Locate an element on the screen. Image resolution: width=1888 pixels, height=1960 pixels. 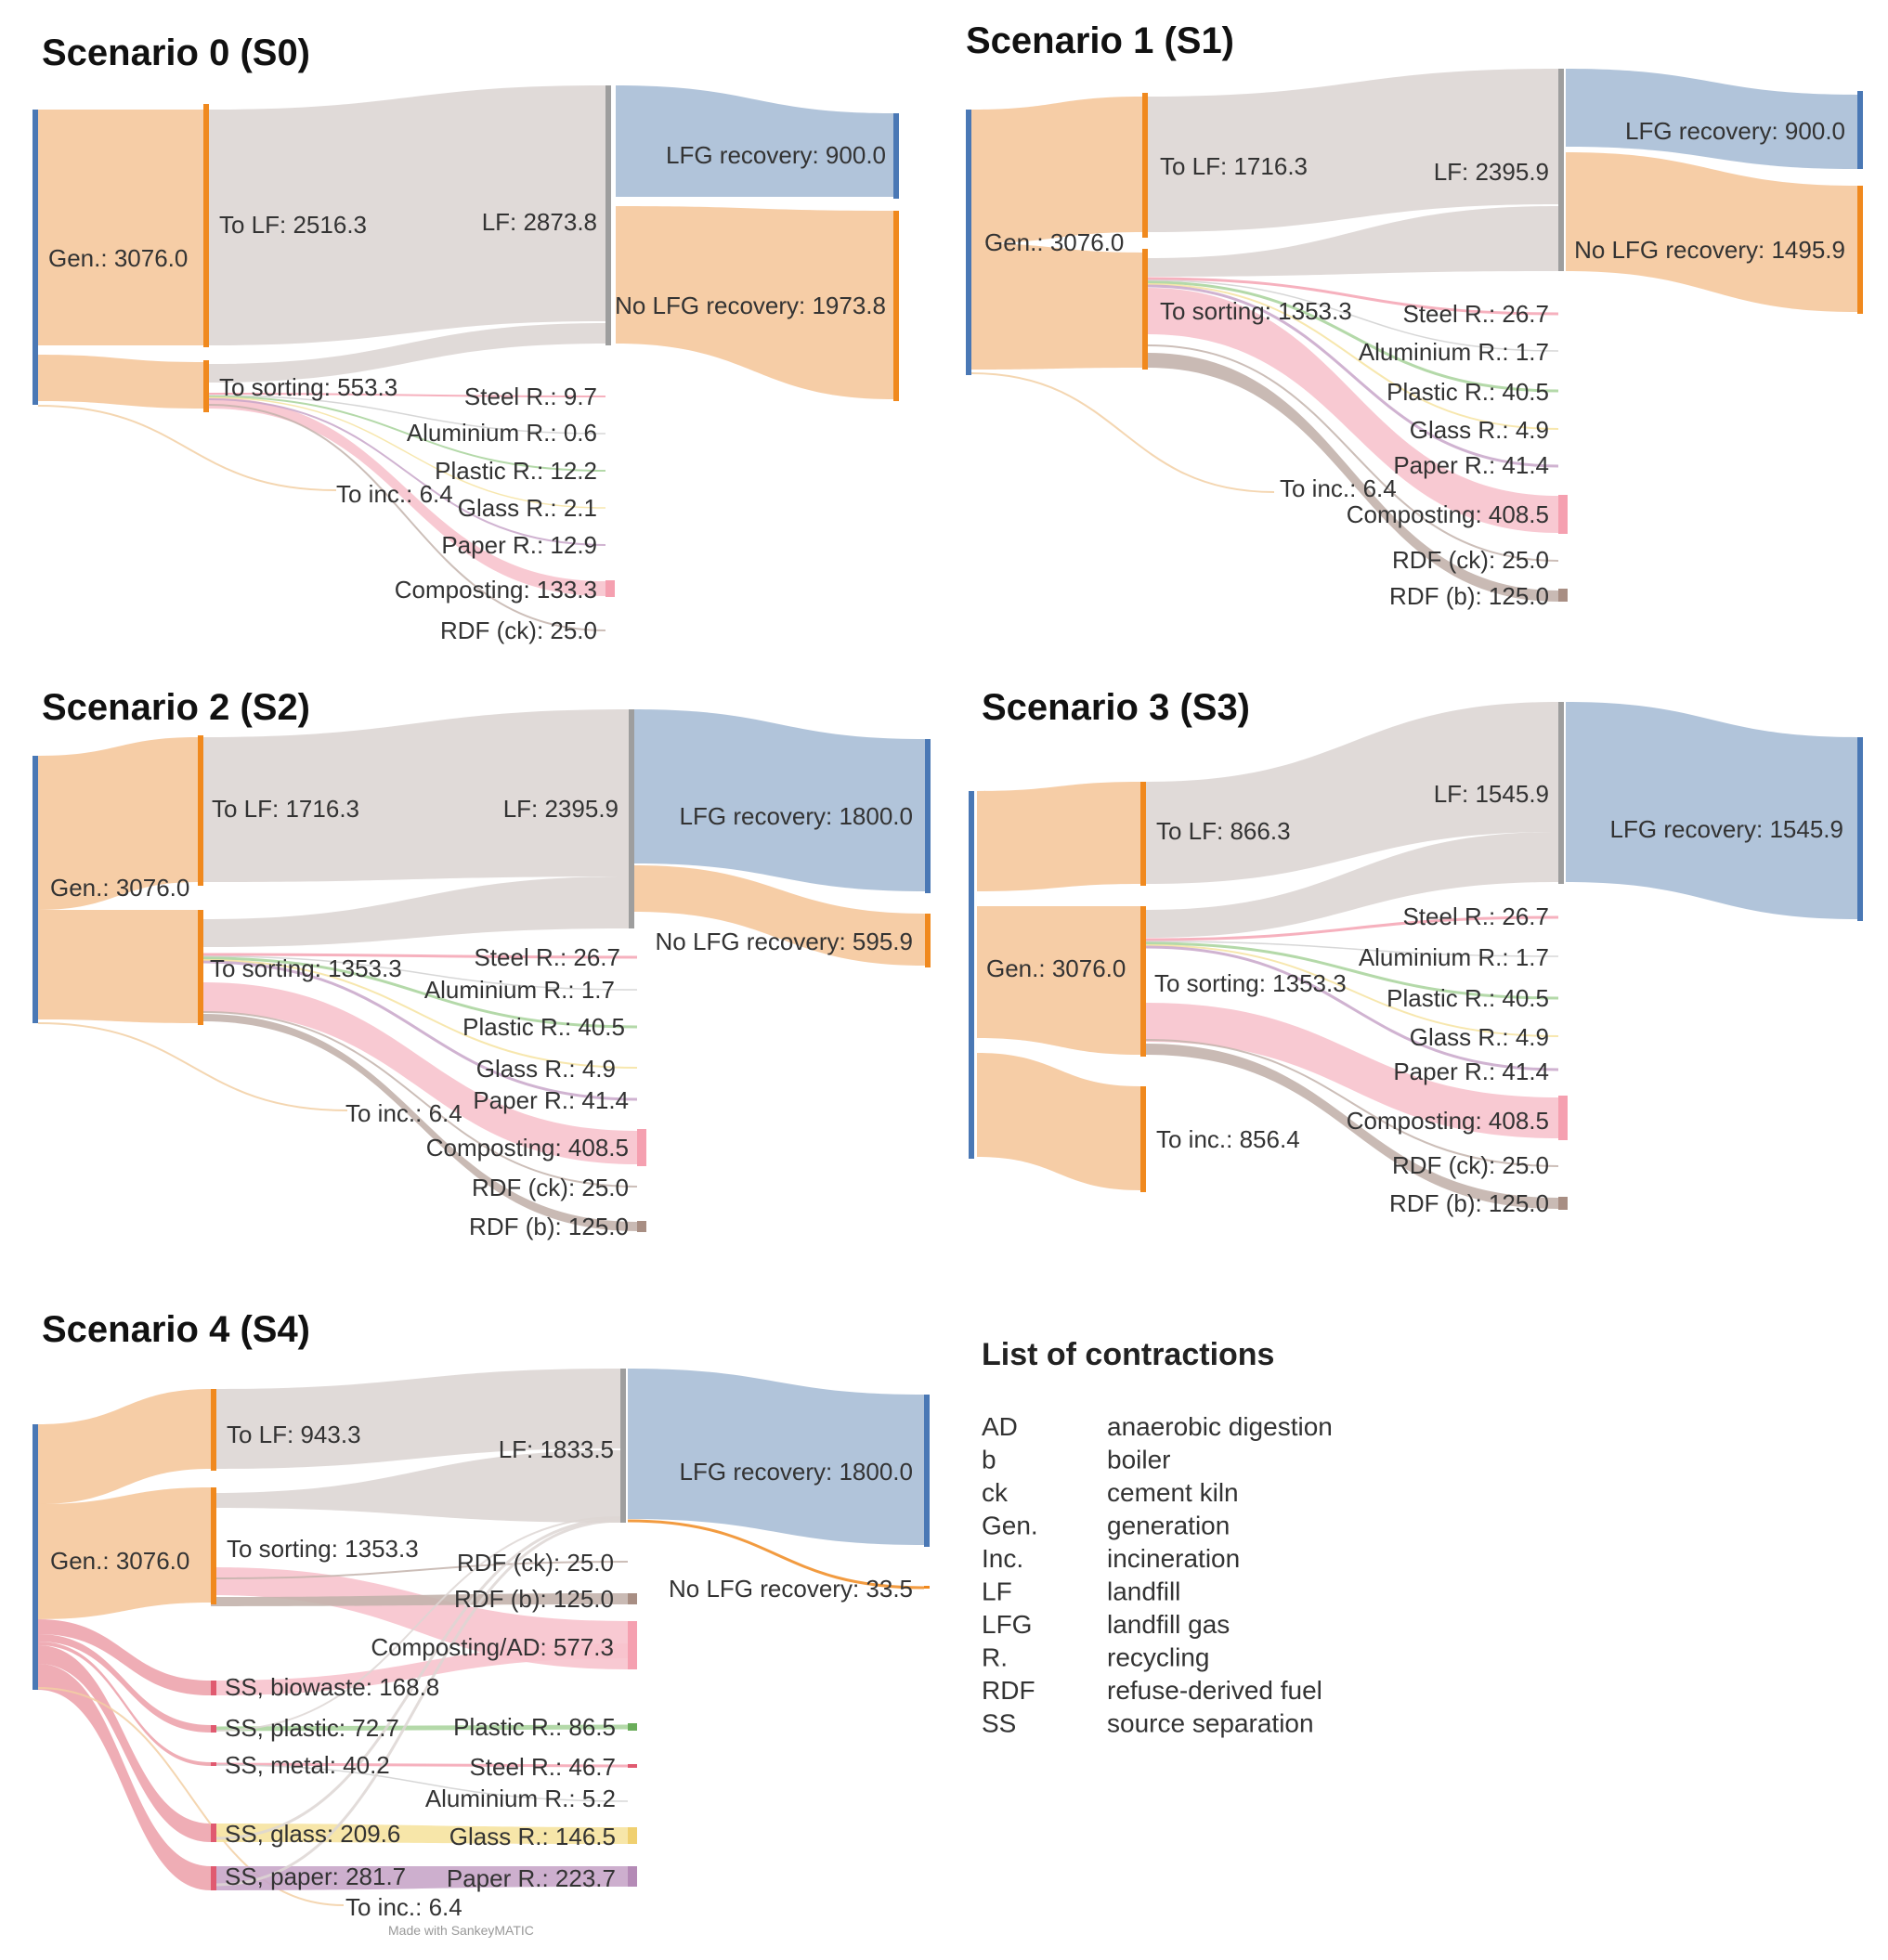
s0-label-to-inc: To inc.: 6.4 is located at coordinates (394, 494).